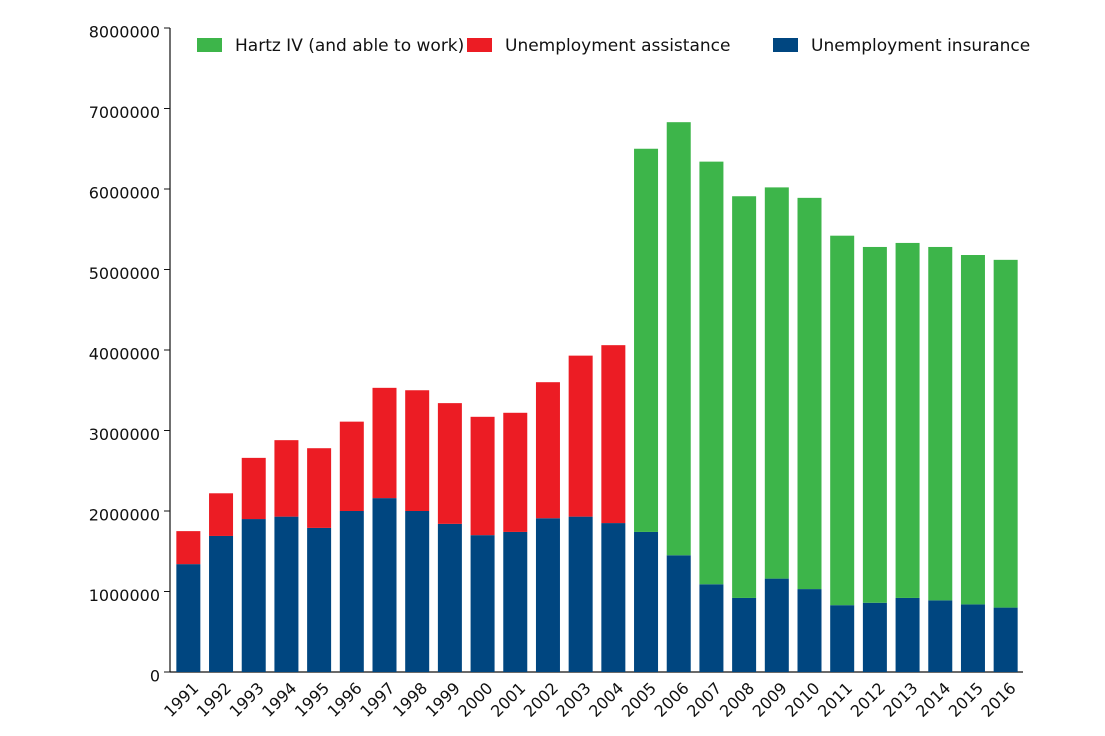 The image size is (1105, 736). Describe the element at coordinates (998, 700) in the screenshot. I see `x-tick-label: 2016` at that location.